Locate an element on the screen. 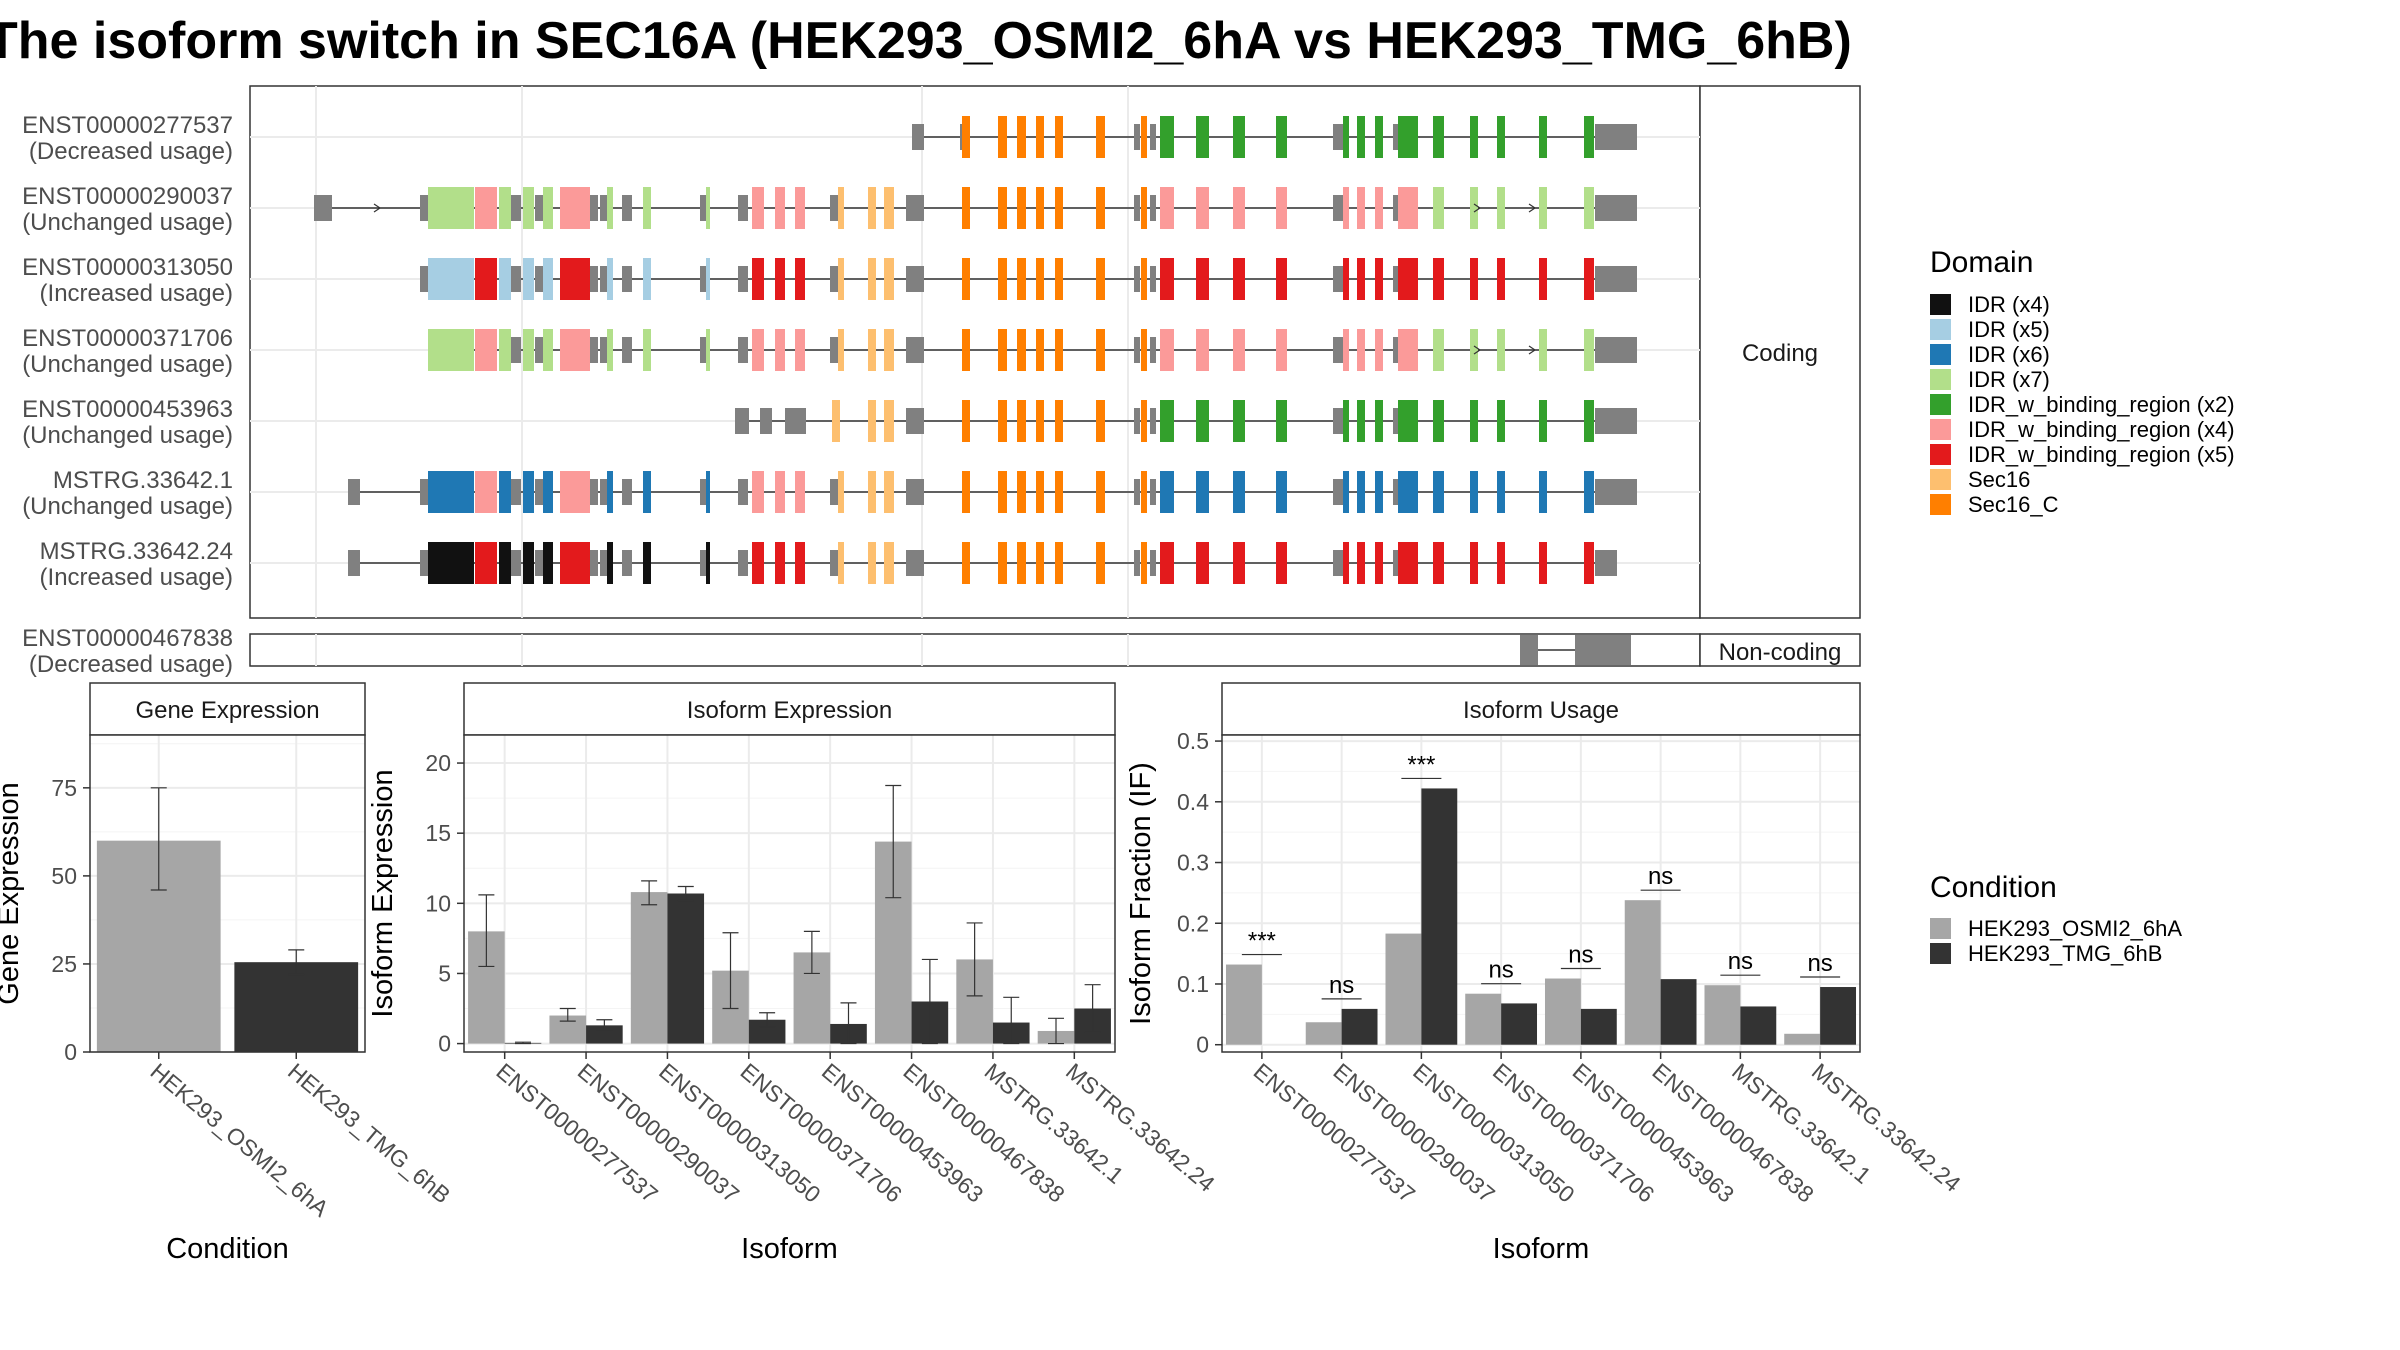 The height and width of the screenshot is (1350, 2400). legend-label: IDR (x7) is located at coordinates (2009, 379).